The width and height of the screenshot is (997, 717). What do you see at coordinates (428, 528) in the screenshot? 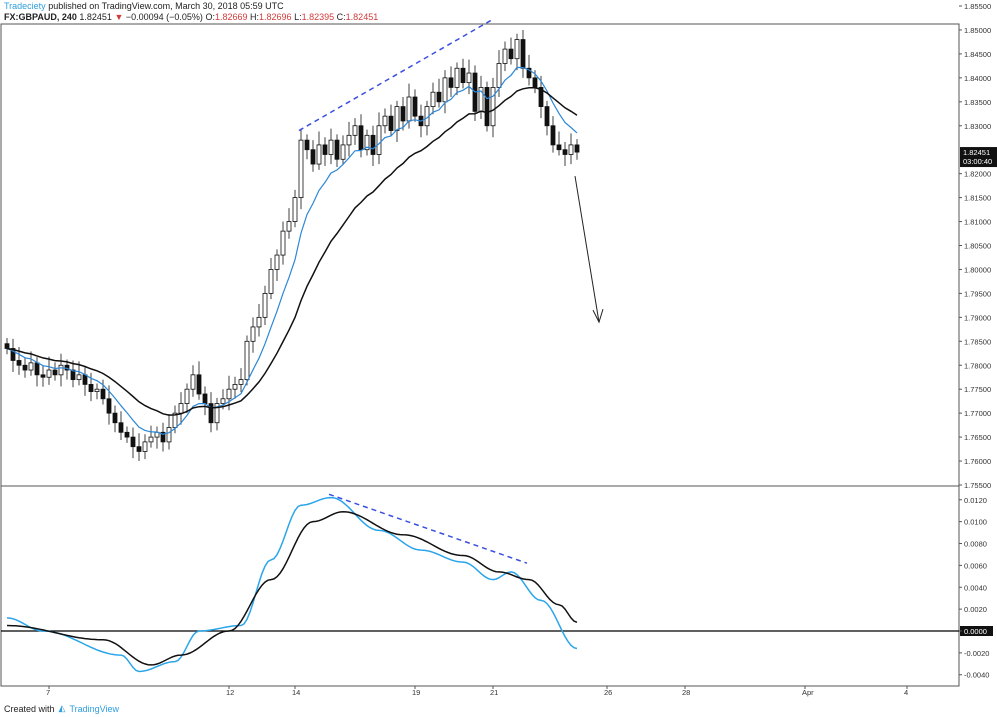
I see `oscillator-divergence-trendline` at bounding box center [428, 528].